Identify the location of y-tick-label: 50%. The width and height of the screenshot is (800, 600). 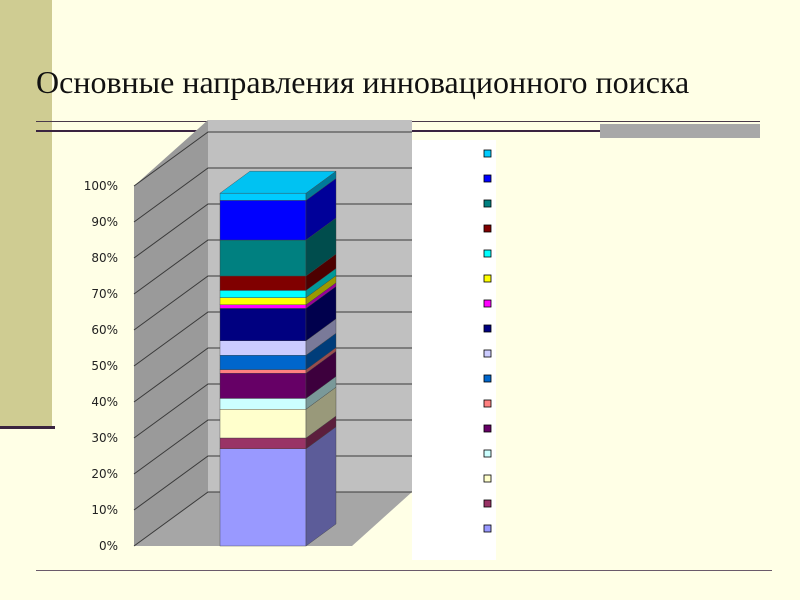
(104, 366).